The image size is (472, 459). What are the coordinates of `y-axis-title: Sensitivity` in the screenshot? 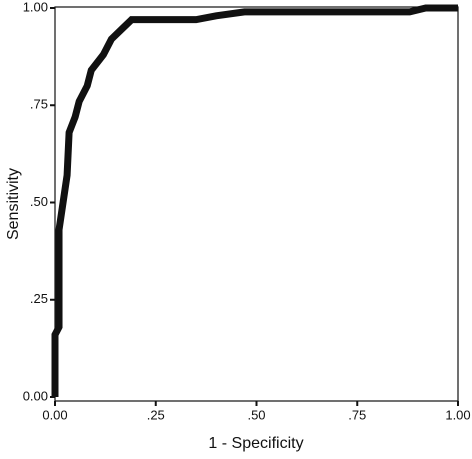 It's located at (13, 204).